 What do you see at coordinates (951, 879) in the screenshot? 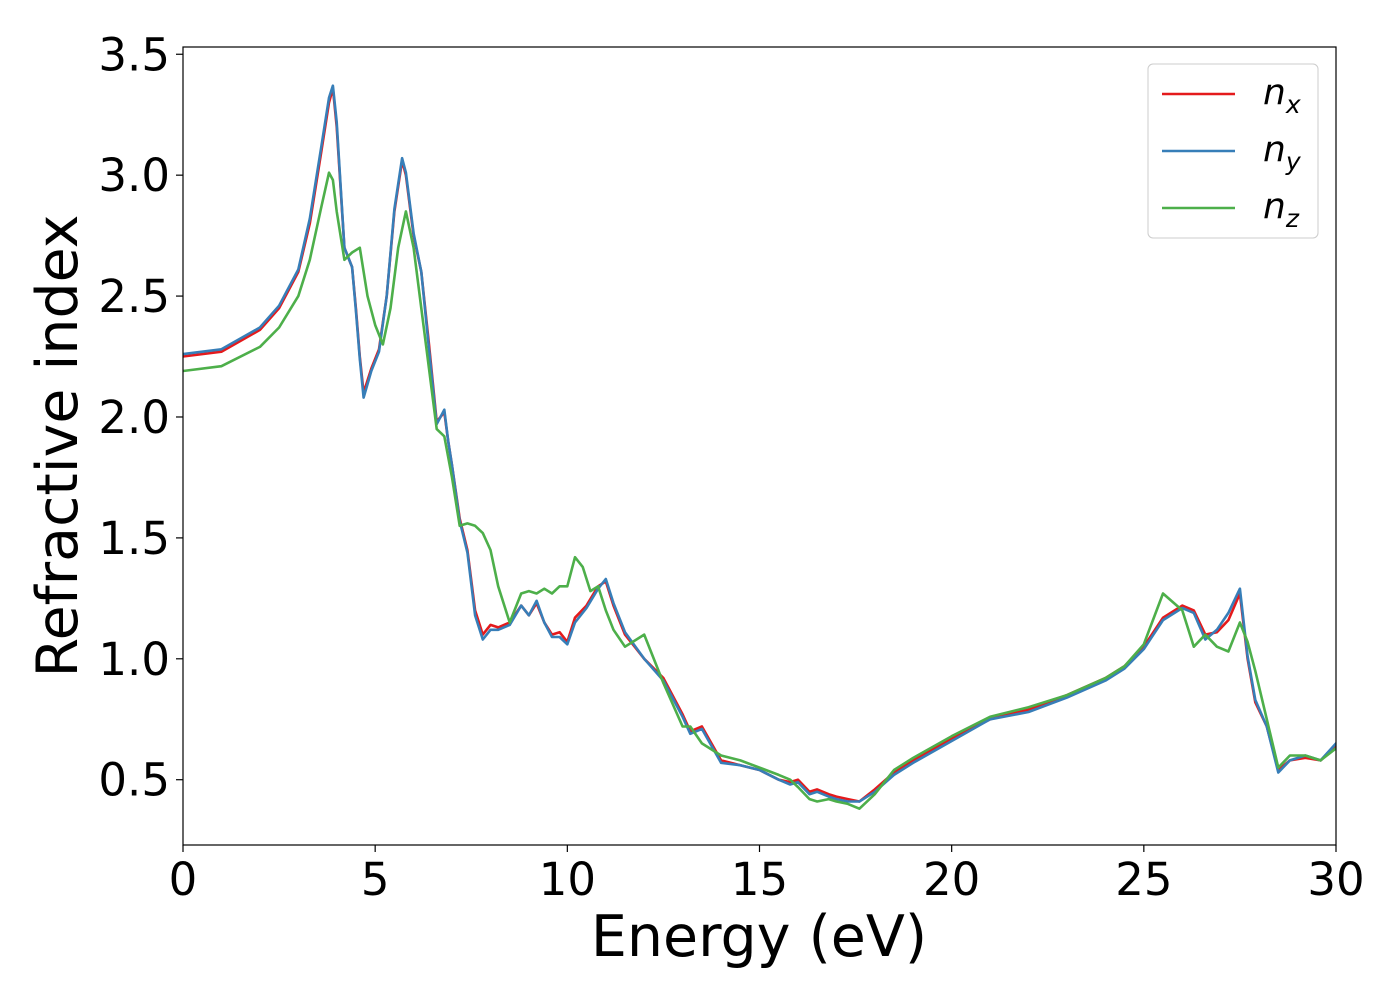
I see `x-tick-label: 20` at bounding box center [951, 879].